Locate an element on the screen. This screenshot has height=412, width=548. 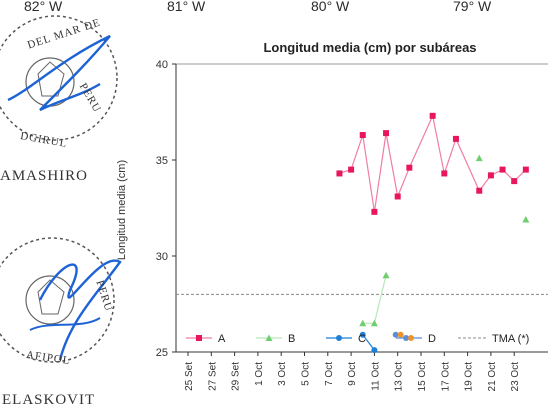
legend-item-tma: TMA (*) is located at coordinates (493, 339).